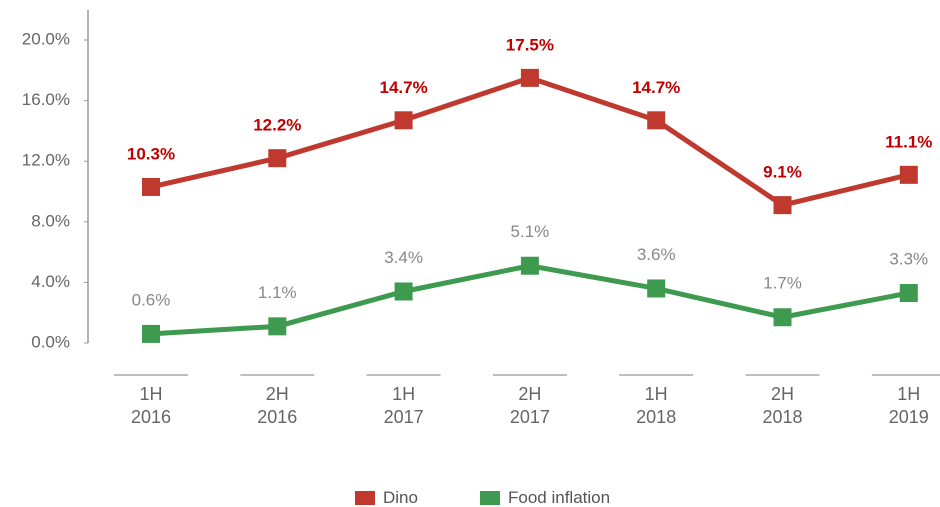 The image size is (940, 507). I want to click on data-label: 1.1%, so click(277, 292).